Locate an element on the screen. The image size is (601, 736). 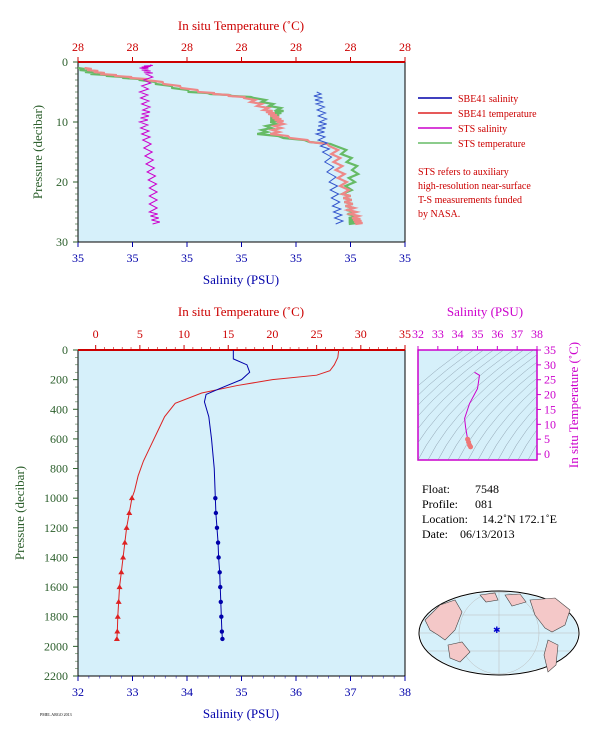
legend-note-line-3: T-S measurements funded is located at coordinates (470, 200).